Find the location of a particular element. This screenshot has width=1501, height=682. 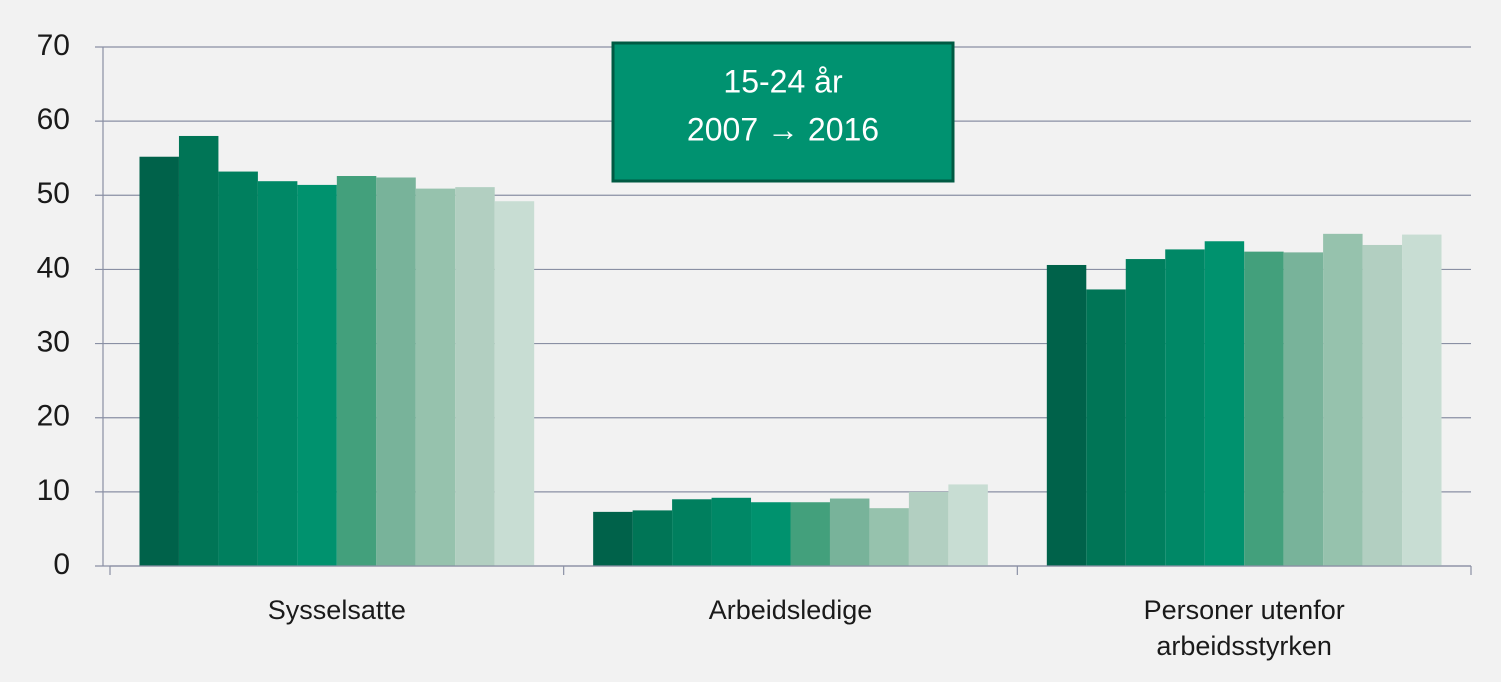

y-tick-label: 30 is located at coordinates (53, 341).